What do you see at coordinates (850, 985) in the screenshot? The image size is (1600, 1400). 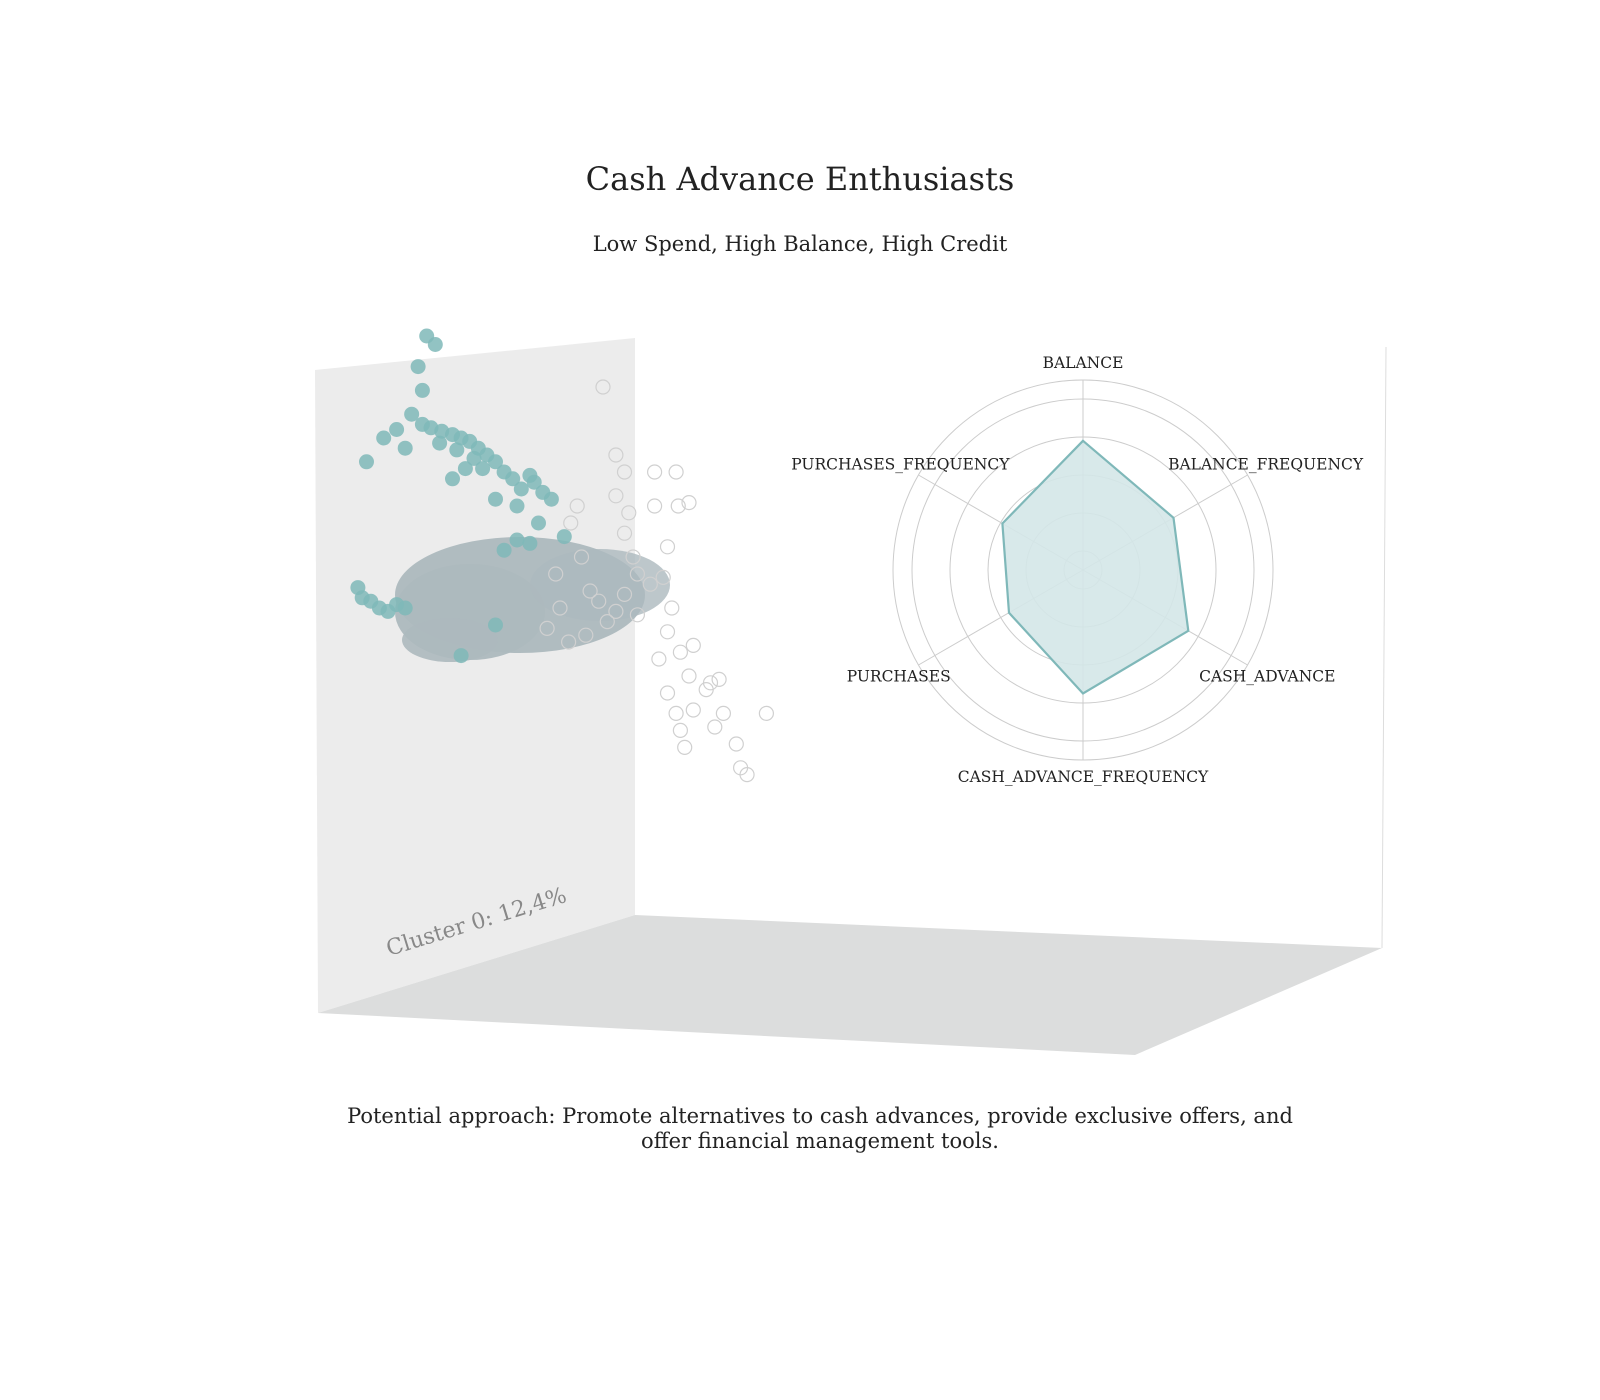 I see `floor-pane` at bounding box center [850, 985].